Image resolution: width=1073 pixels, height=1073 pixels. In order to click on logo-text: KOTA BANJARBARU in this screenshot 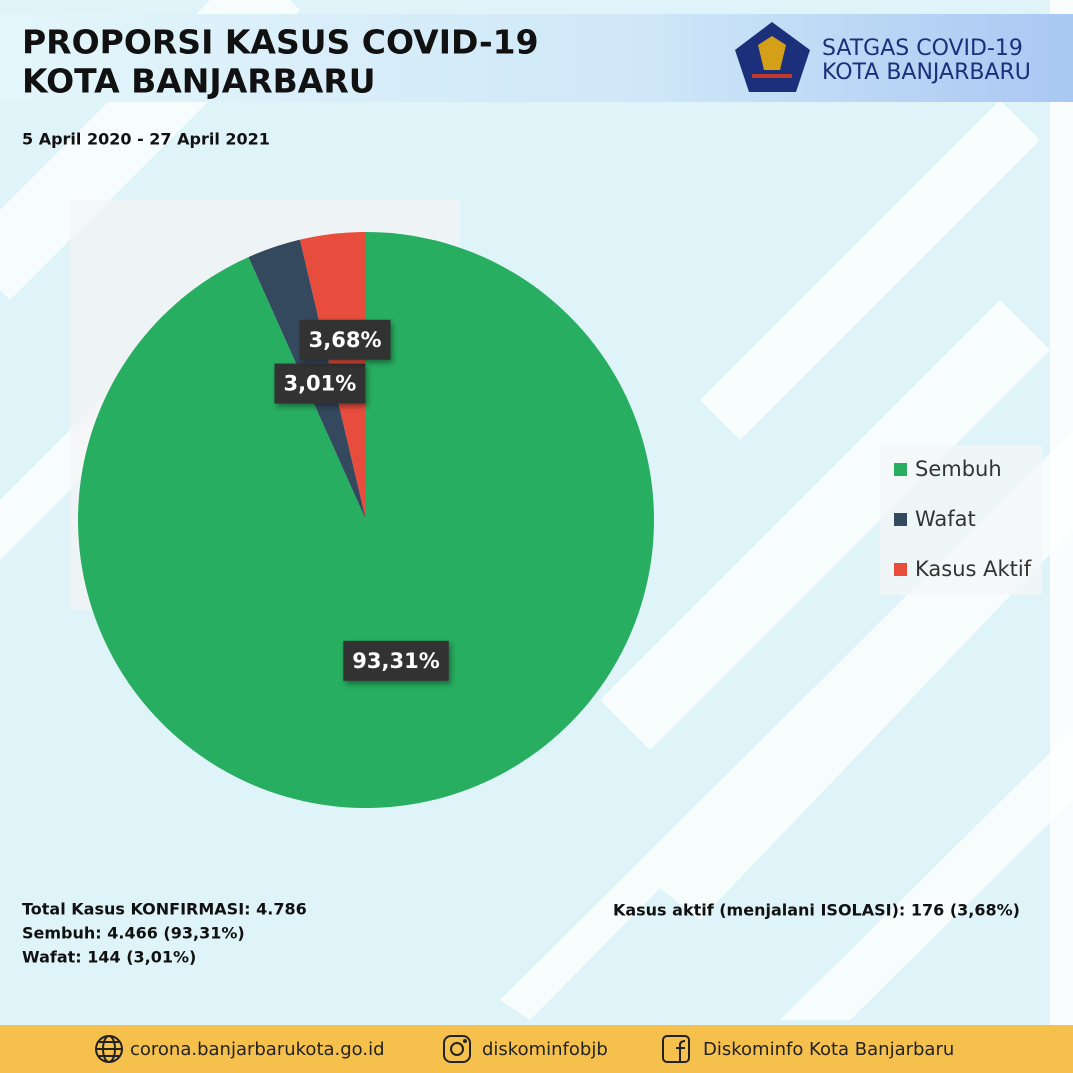, I will do `click(926, 72)`.